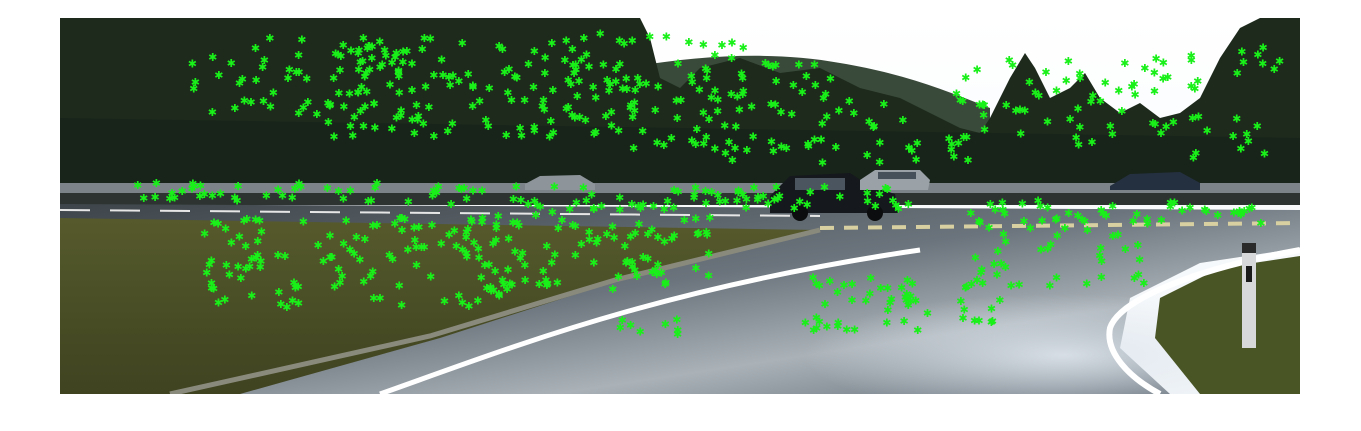 The image size is (1361, 431). Describe the element at coordinates (1155, 181) in the screenshot. I see `car-far-right` at that location.